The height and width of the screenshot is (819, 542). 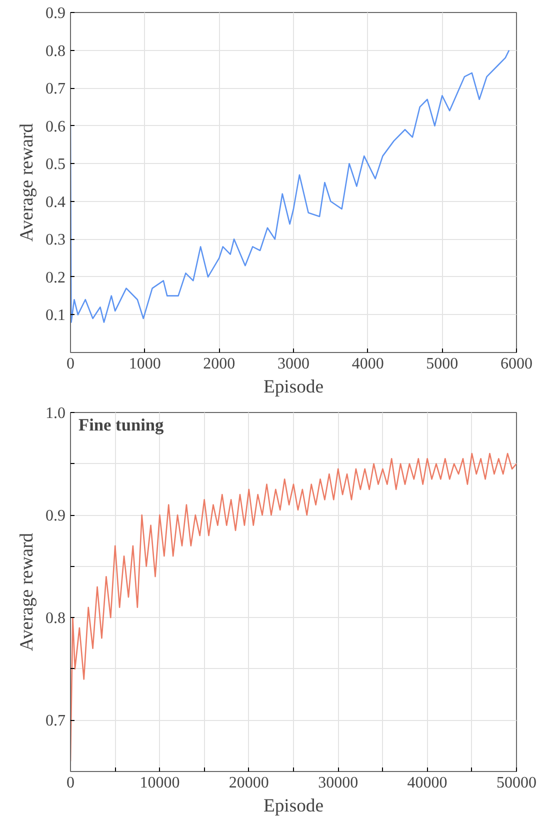 What do you see at coordinates (56, 315) in the screenshot?
I see `y-tick-label: 0.1` at bounding box center [56, 315].